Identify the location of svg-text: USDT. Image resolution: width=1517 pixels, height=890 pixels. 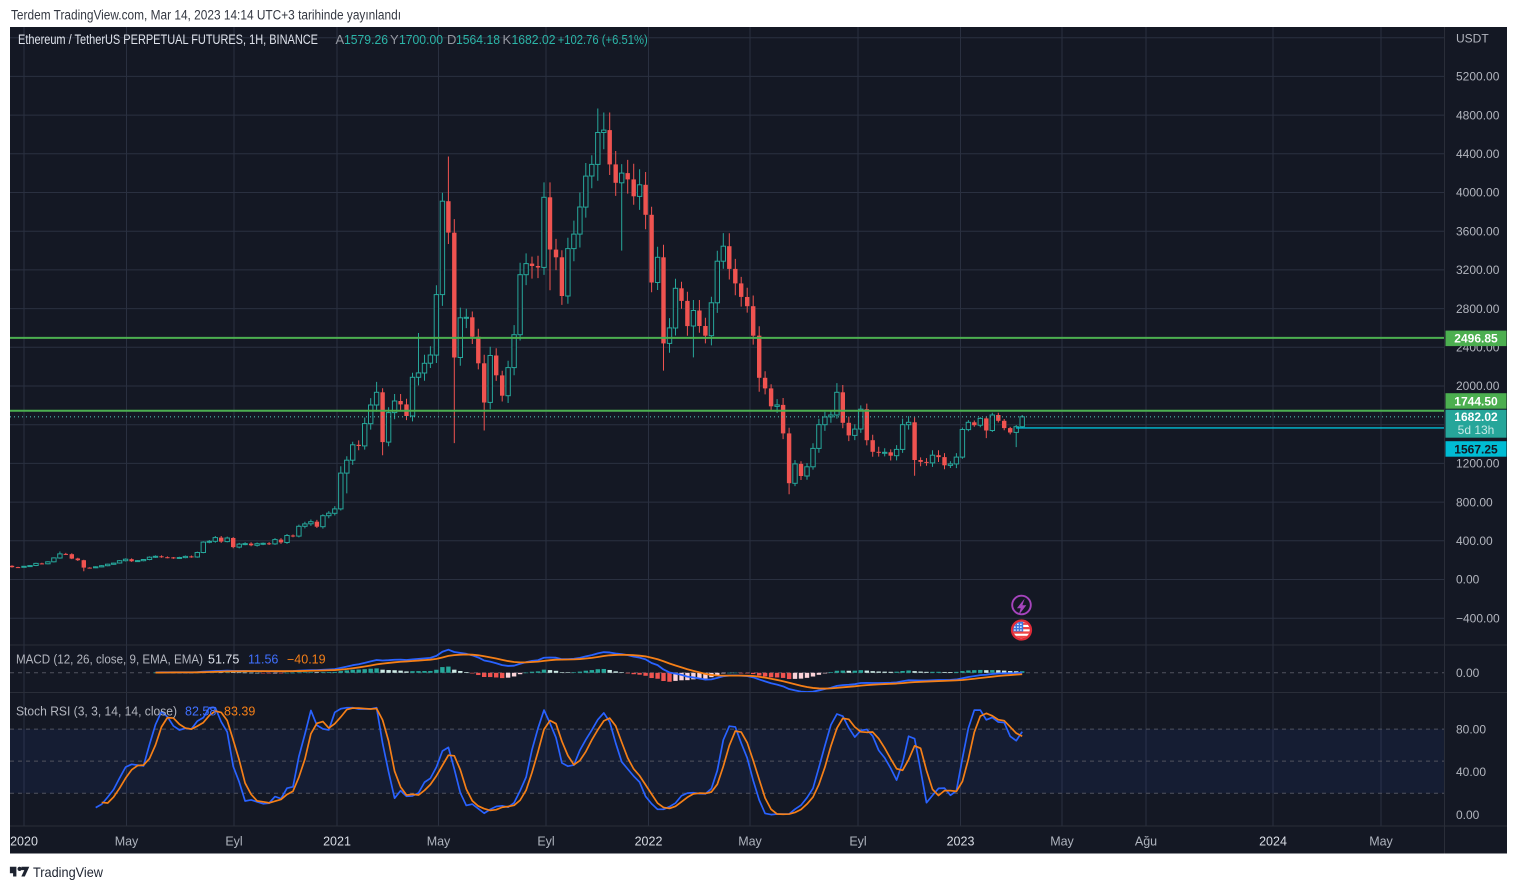
(1472, 39).